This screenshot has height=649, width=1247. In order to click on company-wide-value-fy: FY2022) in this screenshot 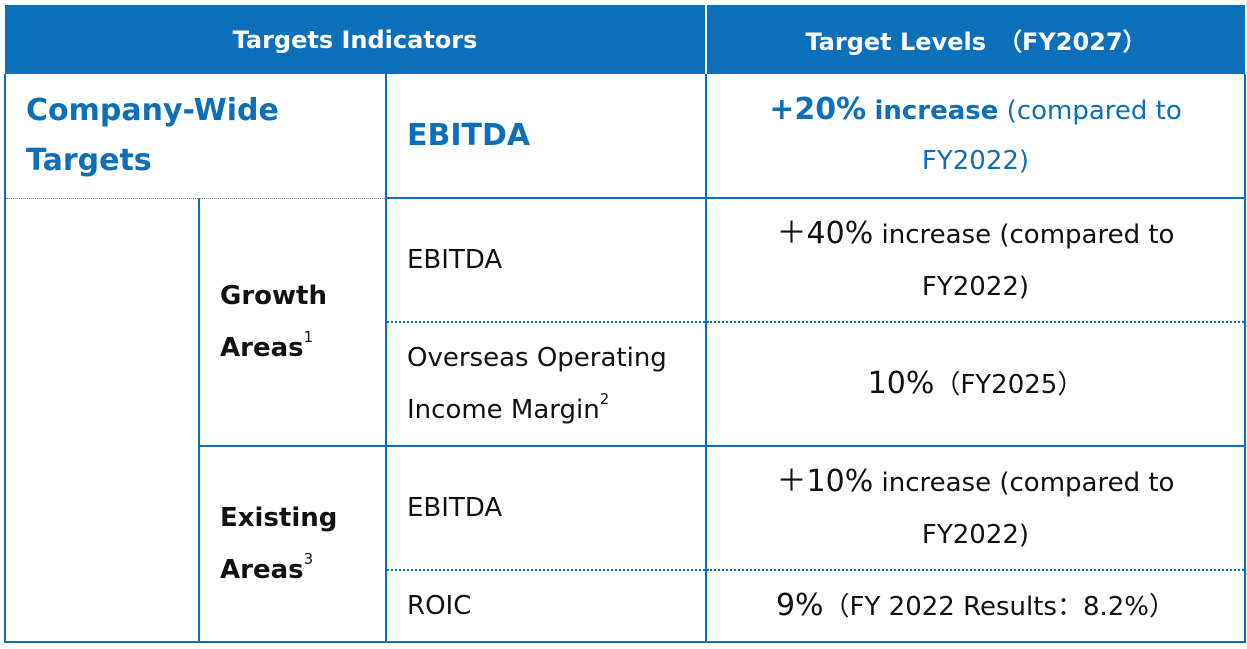, I will do `click(975, 161)`.